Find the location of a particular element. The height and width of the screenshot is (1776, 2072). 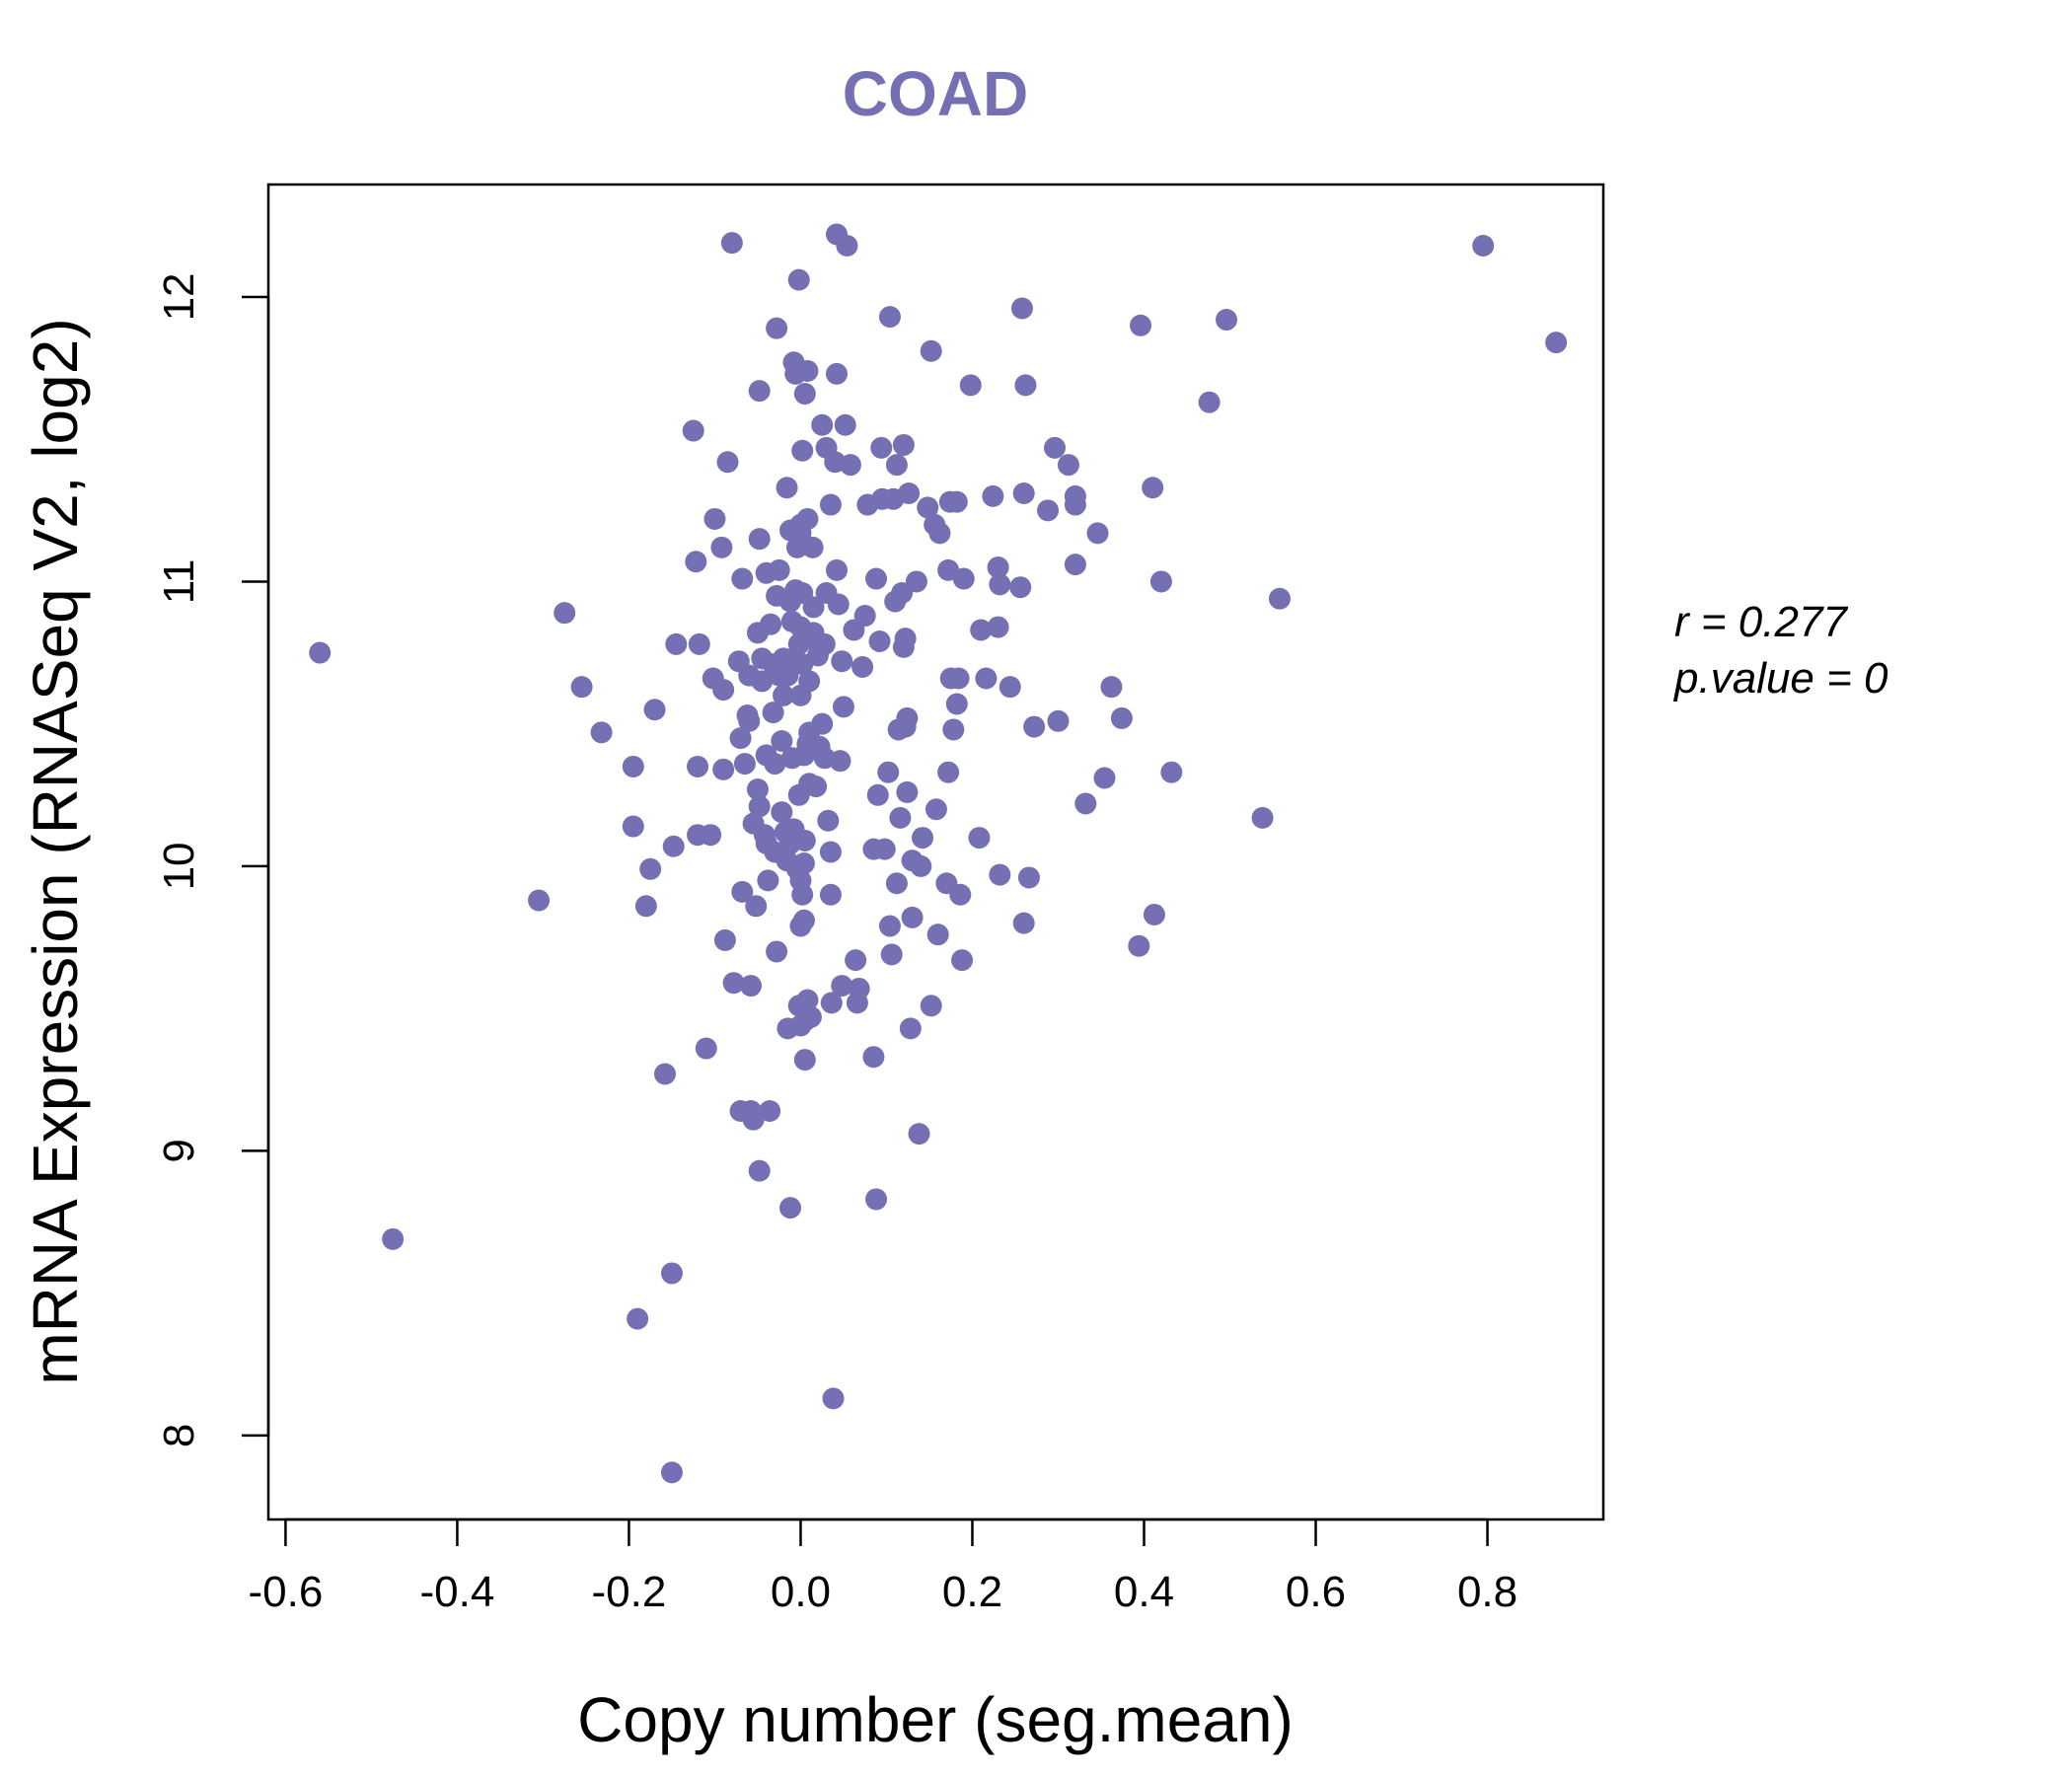

chart-title: COAD is located at coordinates (936, 93).